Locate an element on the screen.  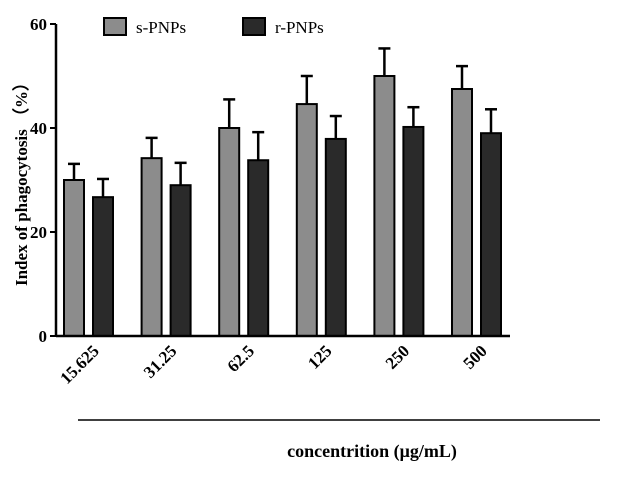
bar-s-PNPs-15.625 is located at coordinates (74, 258).